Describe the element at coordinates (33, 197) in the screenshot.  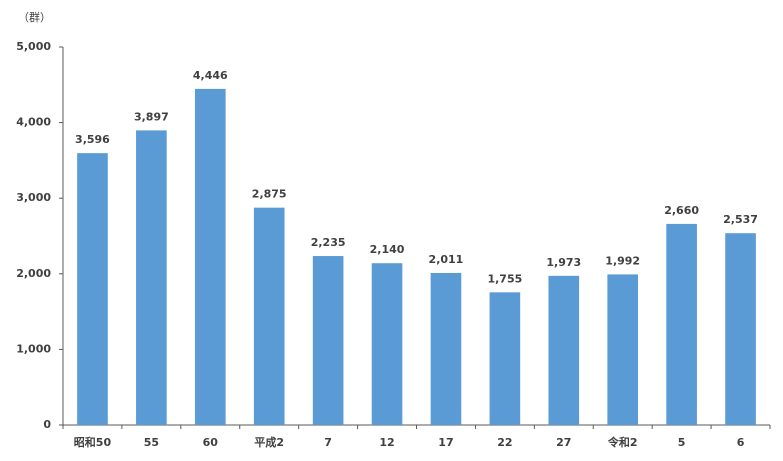
I see `y-tick-label: 3,000` at that location.